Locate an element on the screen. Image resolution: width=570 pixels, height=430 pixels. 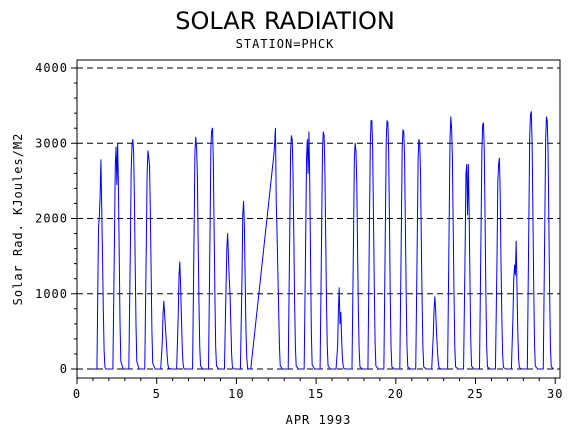
y-axis-ticks: 0 1000 2000 3000 4000 is located at coordinates (56, 218).